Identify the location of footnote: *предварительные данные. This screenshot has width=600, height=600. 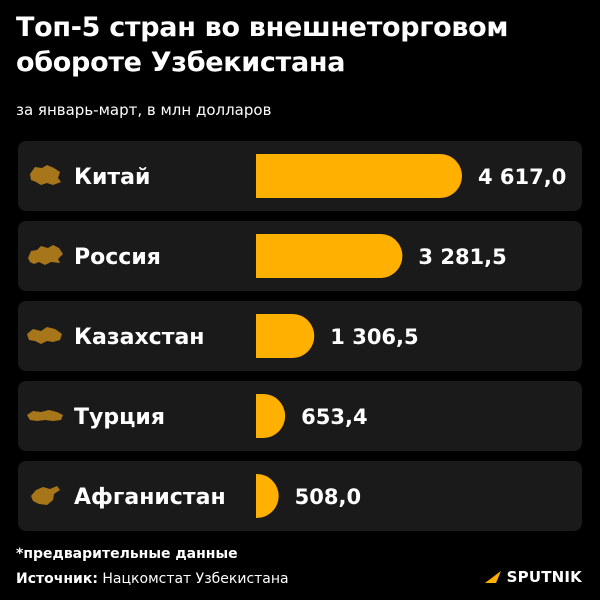
(127, 554).